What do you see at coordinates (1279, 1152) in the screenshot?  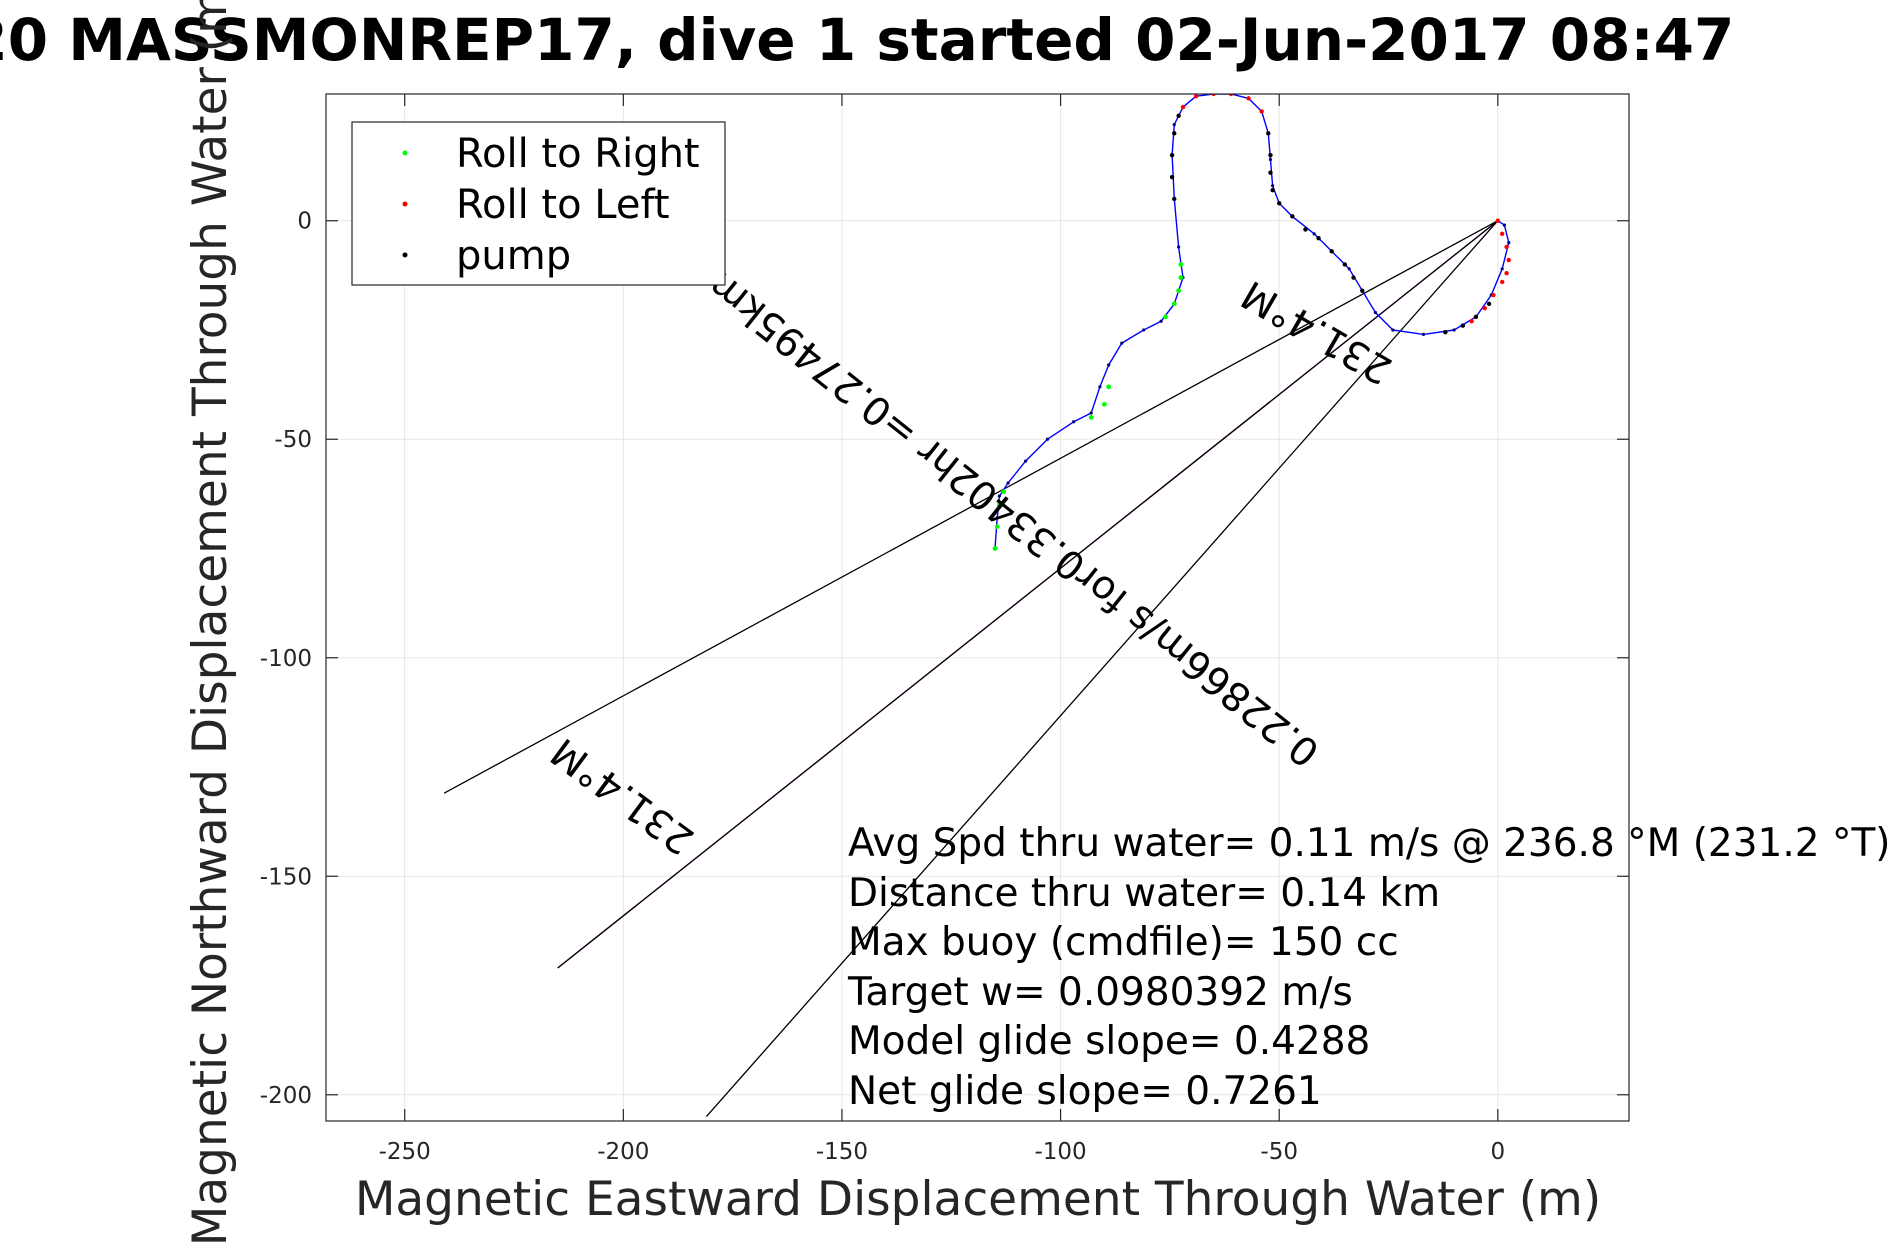 I see `x-tick-label: -50` at bounding box center [1279, 1152].